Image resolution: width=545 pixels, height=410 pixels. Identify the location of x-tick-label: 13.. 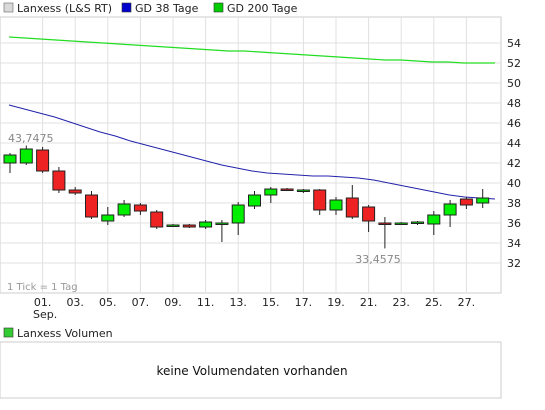
(238, 302).